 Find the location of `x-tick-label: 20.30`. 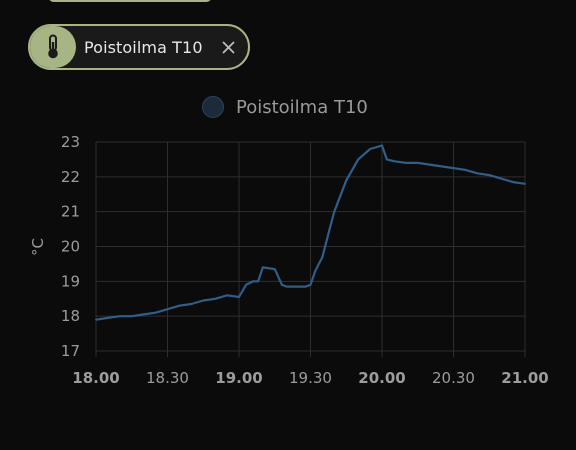

x-tick-label: 20.30 is located at coordinates (453, 378).